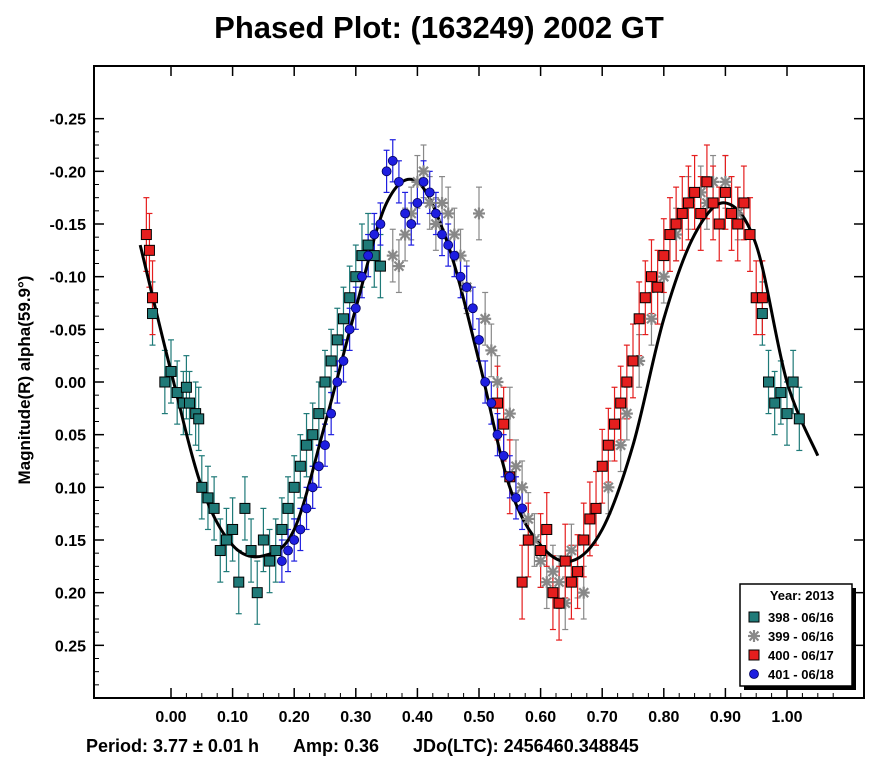 Image resolution: width=878 pixels, height=768 pixels. Describe the element at coordinates (70, 541) in the screenshot. I see `y-tick-label: 0.15` at that location.